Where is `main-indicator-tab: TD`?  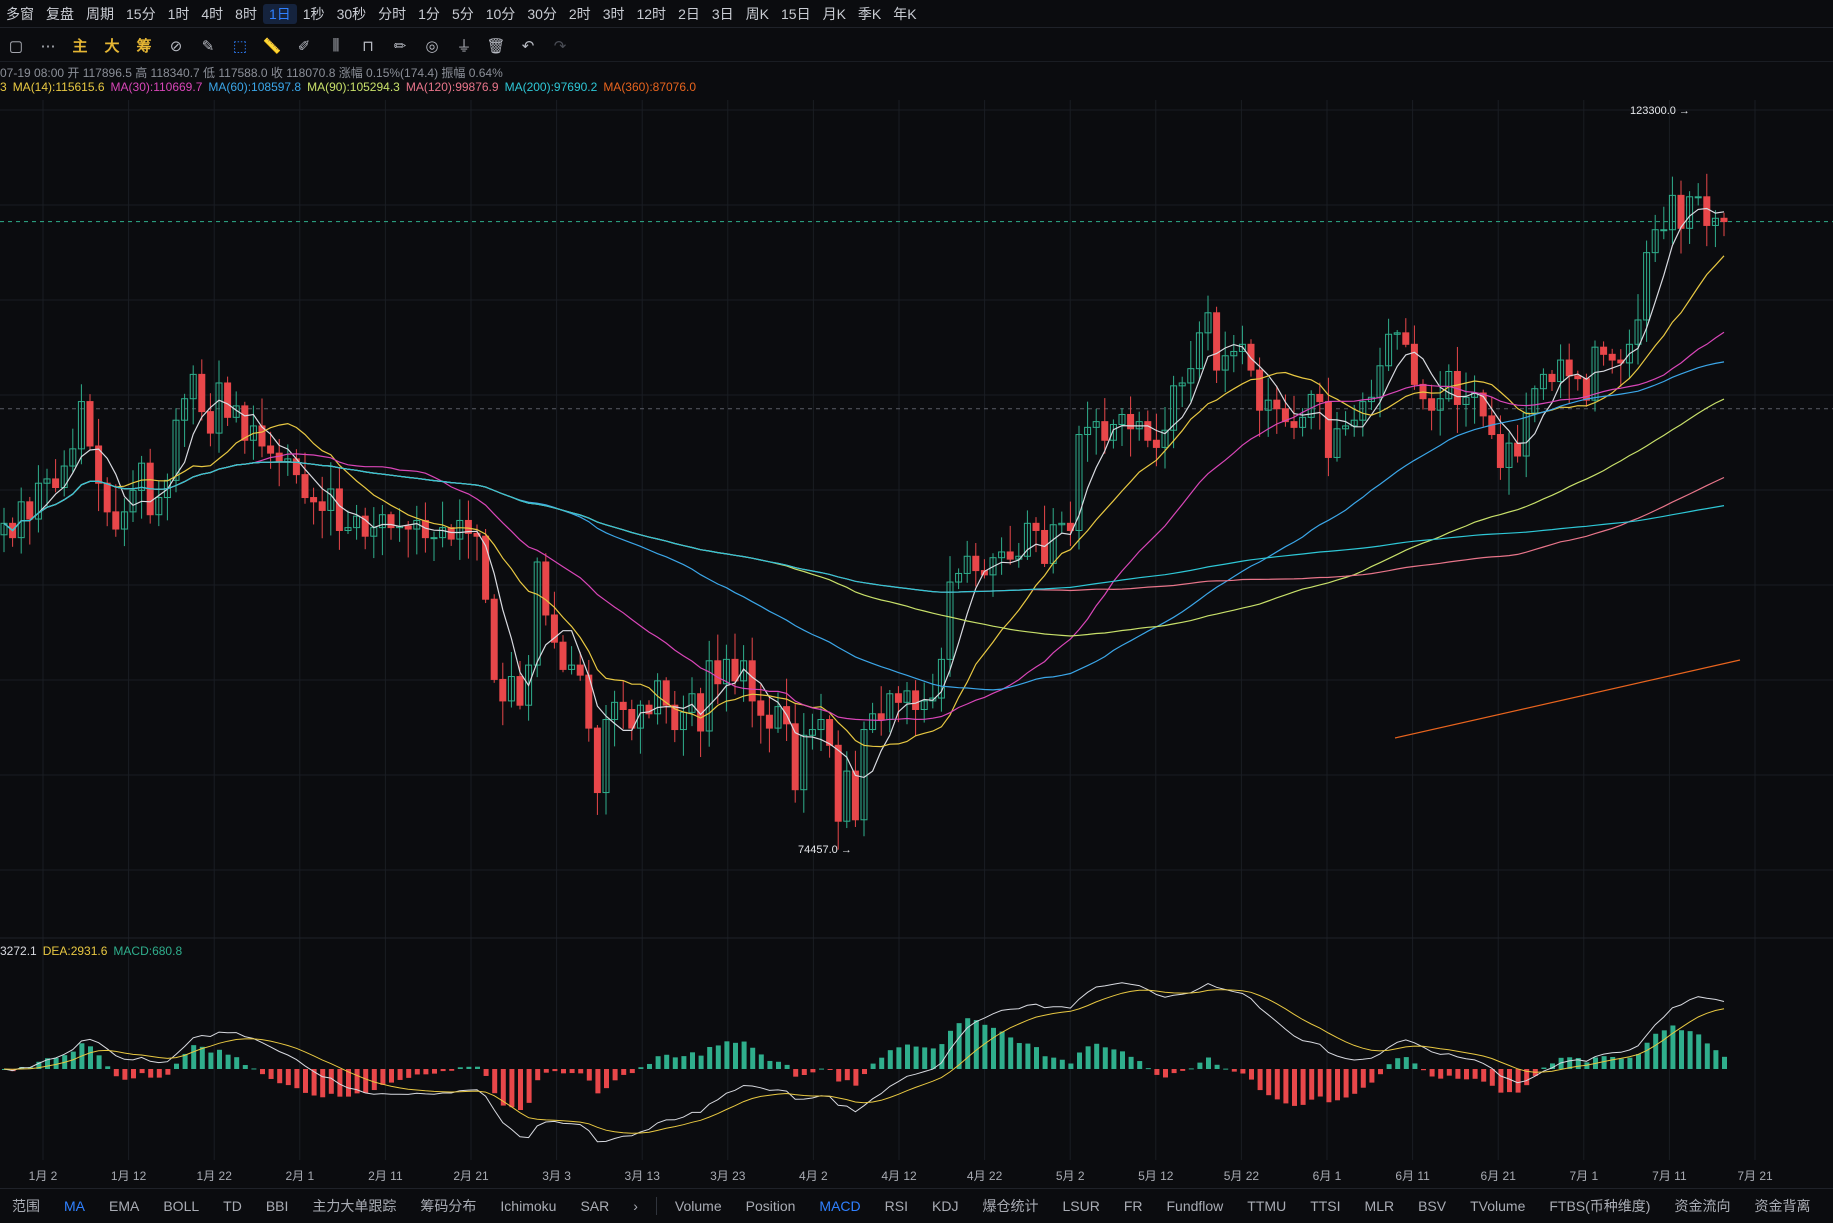 main-indicator-tab: TD is located at coordinates (232, 1206).